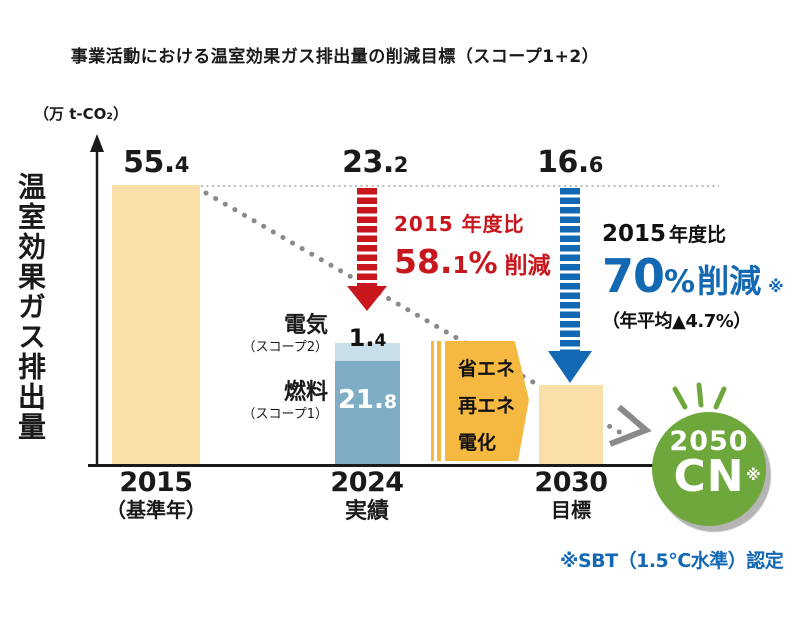 The image size is (810, 620). What do you see at coordinates (156, 162) in the screenshot?
I see `value-label-2015: 55. 4` at bounding box center [156, 162].